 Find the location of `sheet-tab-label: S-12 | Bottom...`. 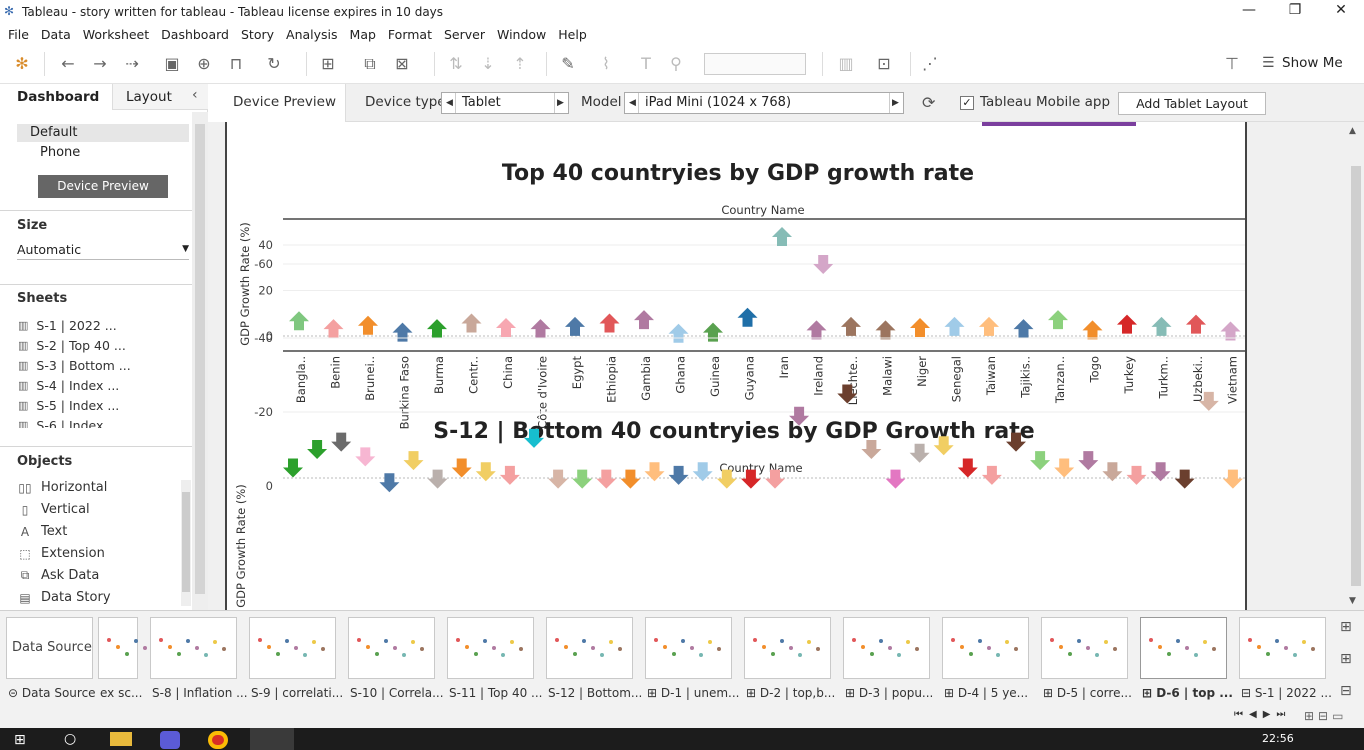

sheet-tab-label: S-12 | Bottom... is located at coordinates (595, 693).